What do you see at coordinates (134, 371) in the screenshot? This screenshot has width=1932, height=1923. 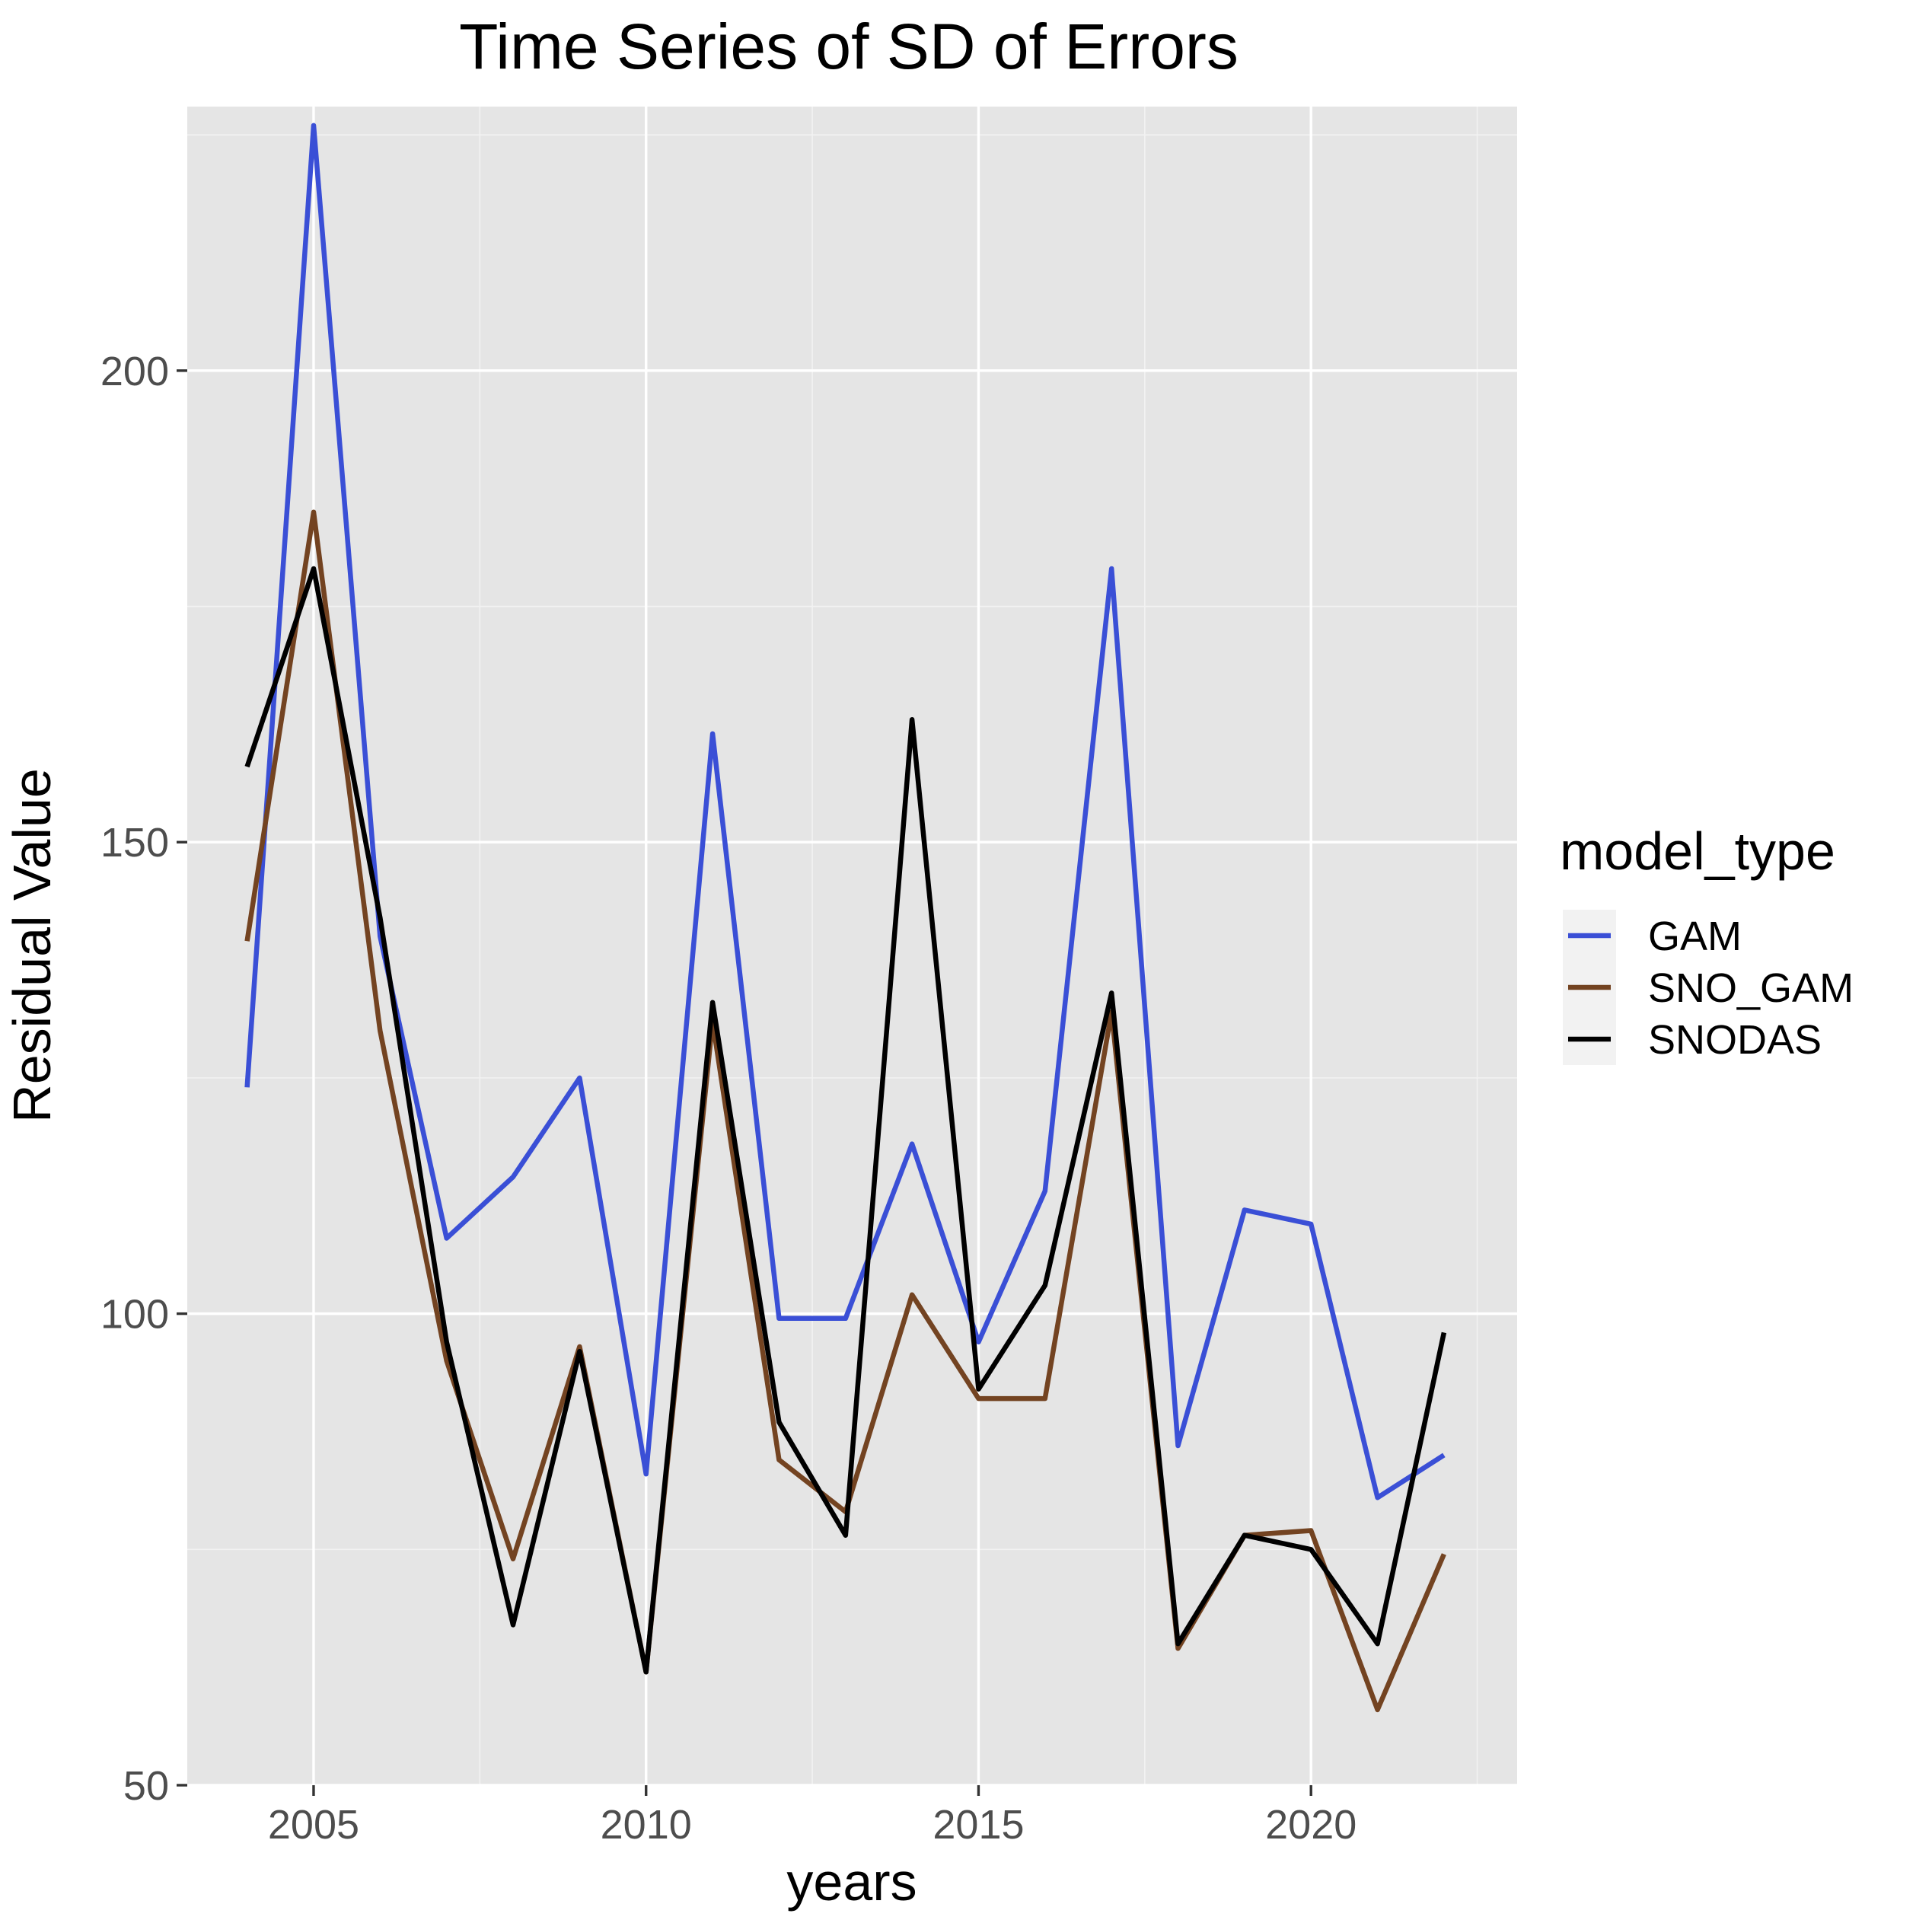 I see `y-tick-label: 200` at bounding box center [134, 371].